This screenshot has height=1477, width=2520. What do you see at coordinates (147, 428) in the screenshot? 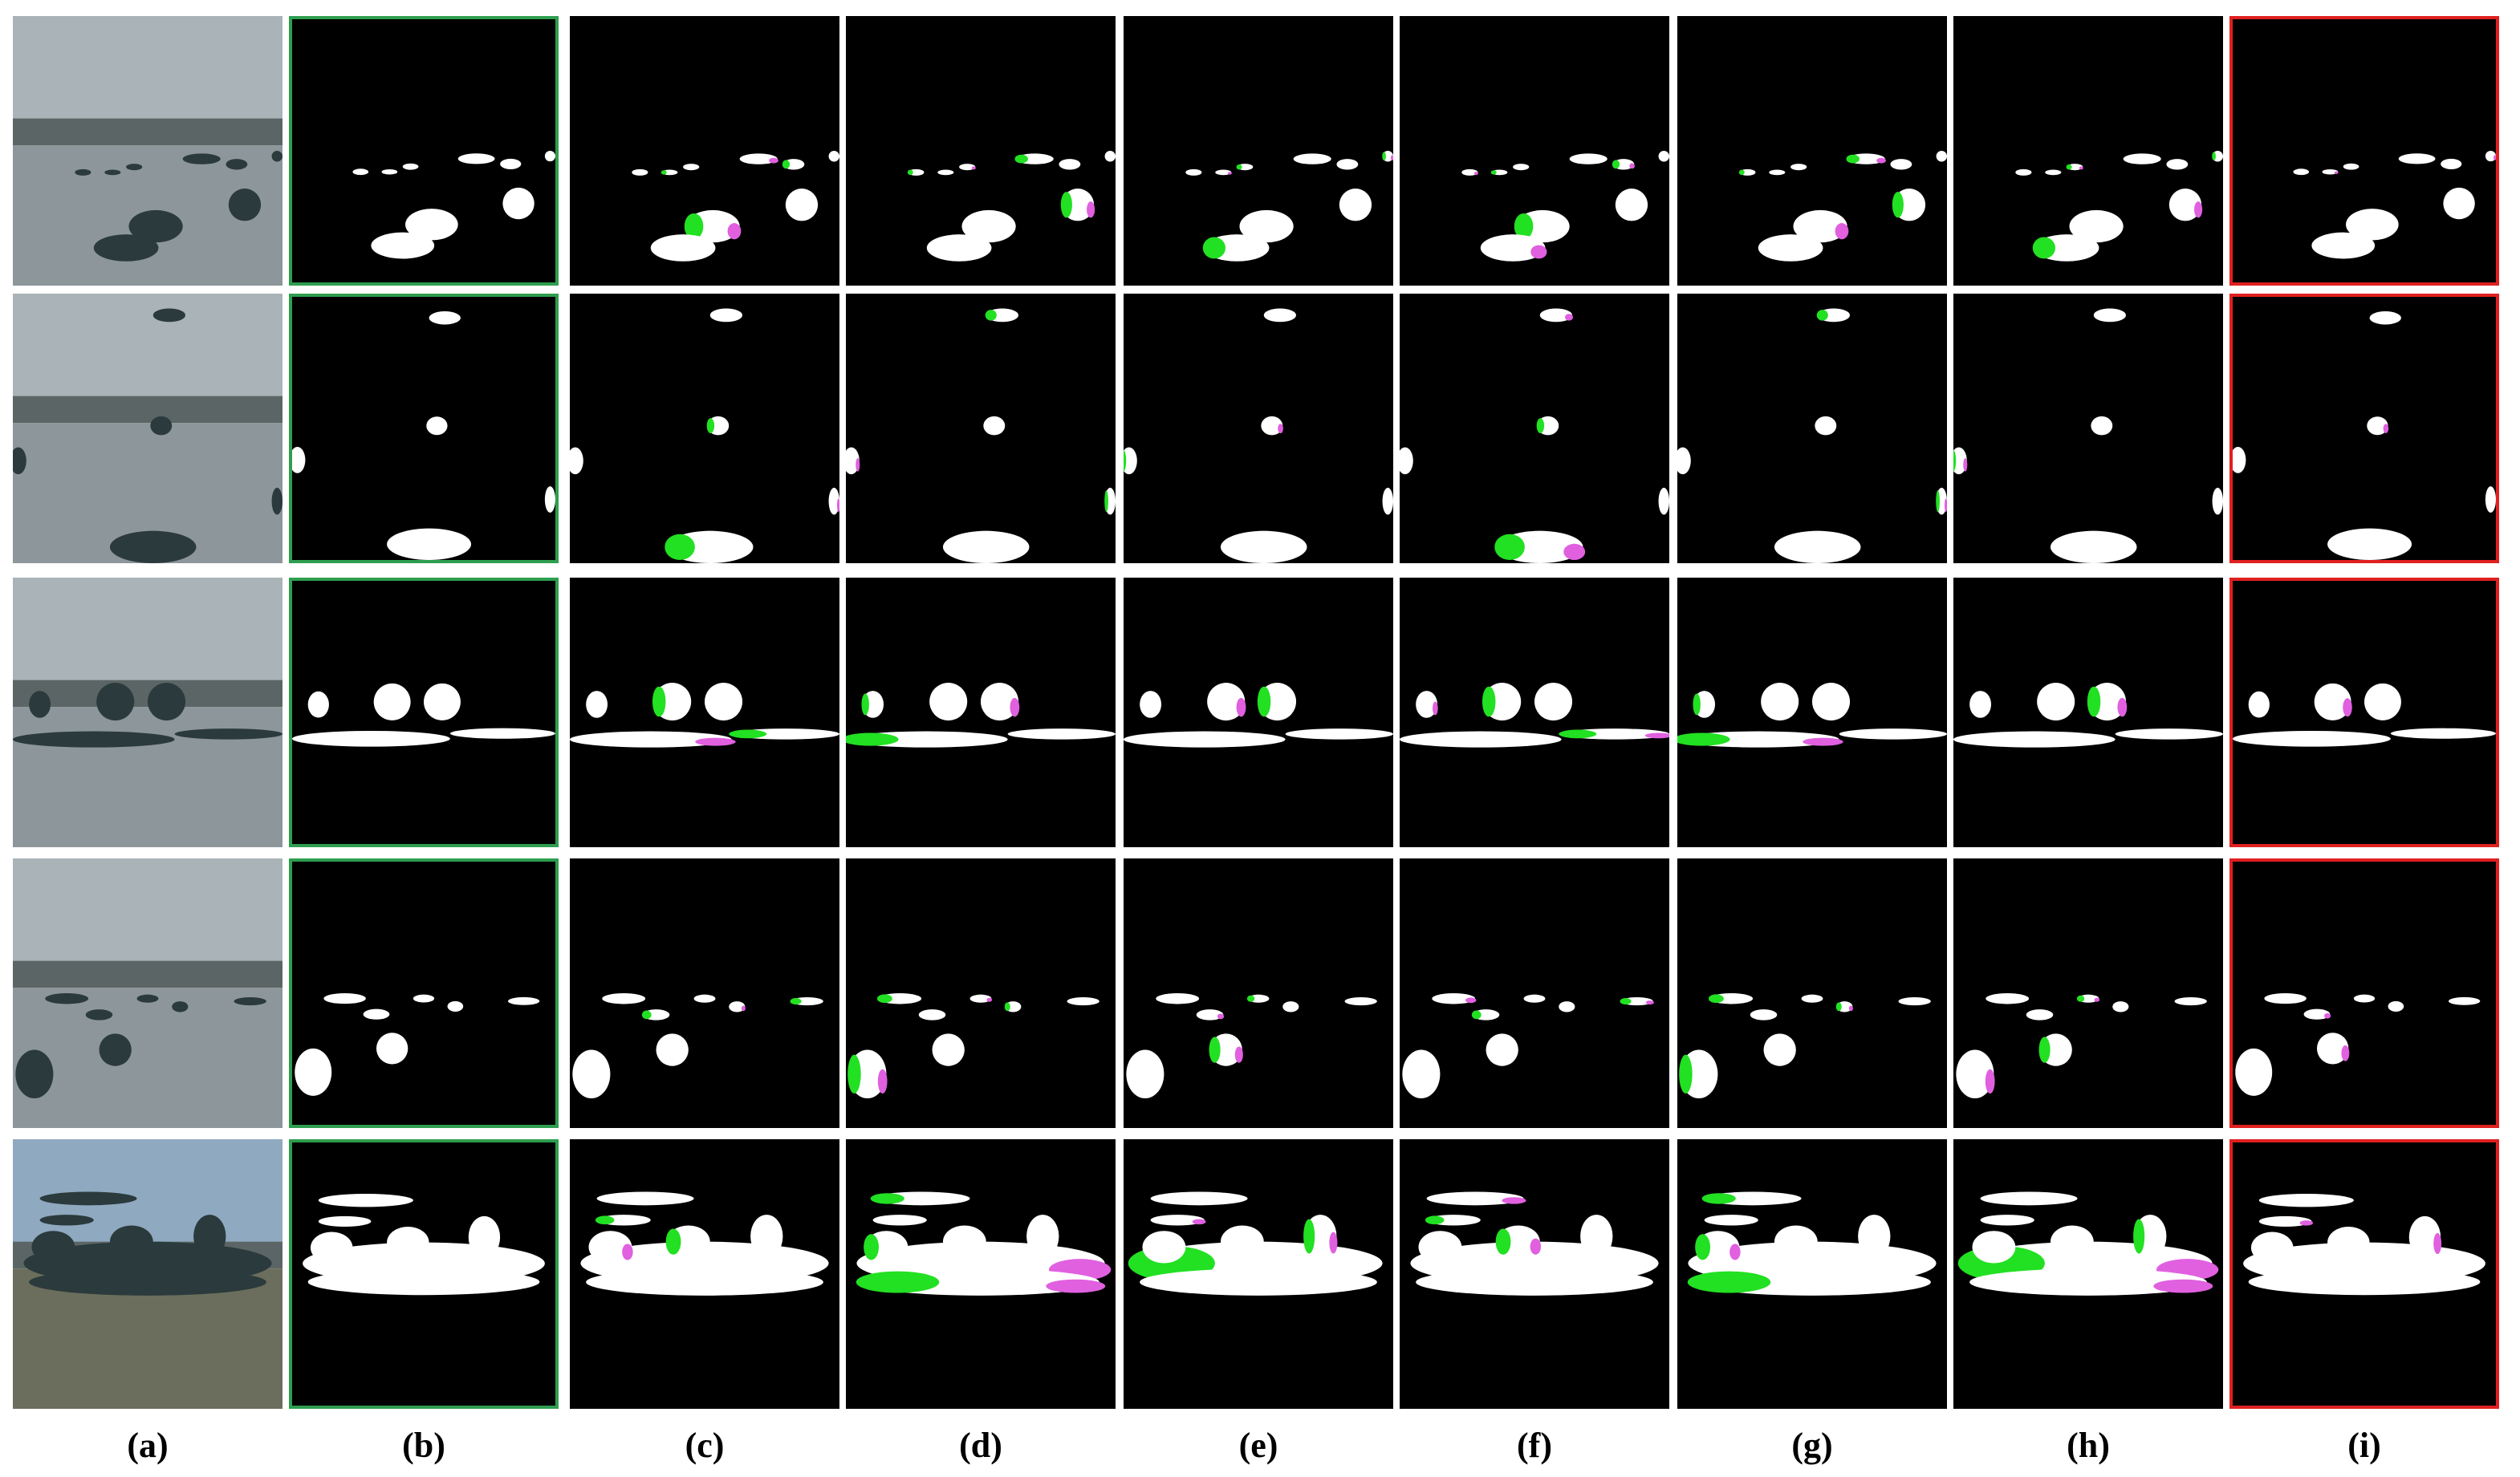
I see `input-photo` at bounding box center [147, 428].